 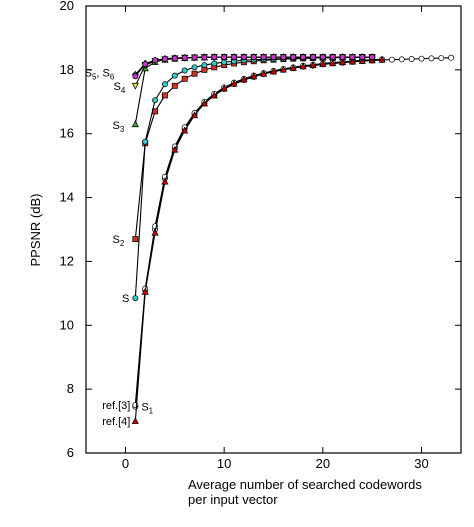 What do you see at coordinates (67, 197) in the screenshot?
I see `y-tick-label: 14` at bounding box center [67, 197].